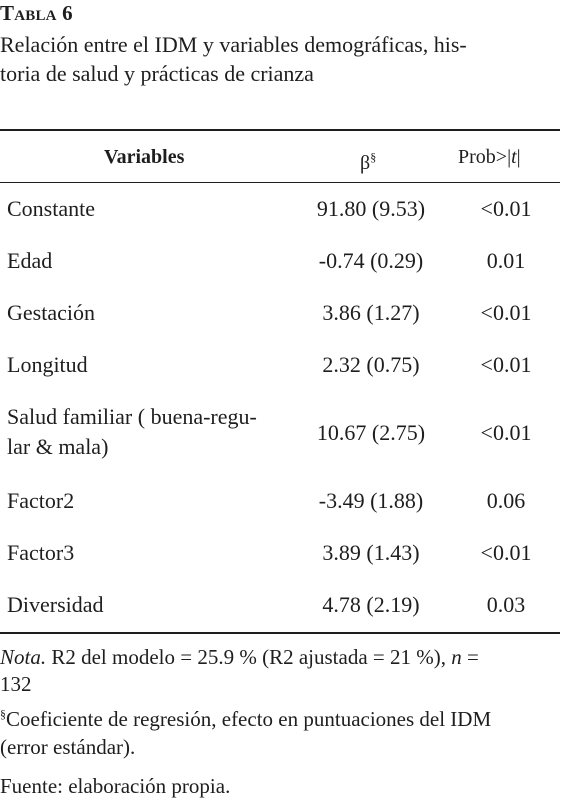  Describe the element at coordinates (132, 416) in the screenshot. I see `row-variable-line-1: Salud familiar ( buena-regu-` at that location.